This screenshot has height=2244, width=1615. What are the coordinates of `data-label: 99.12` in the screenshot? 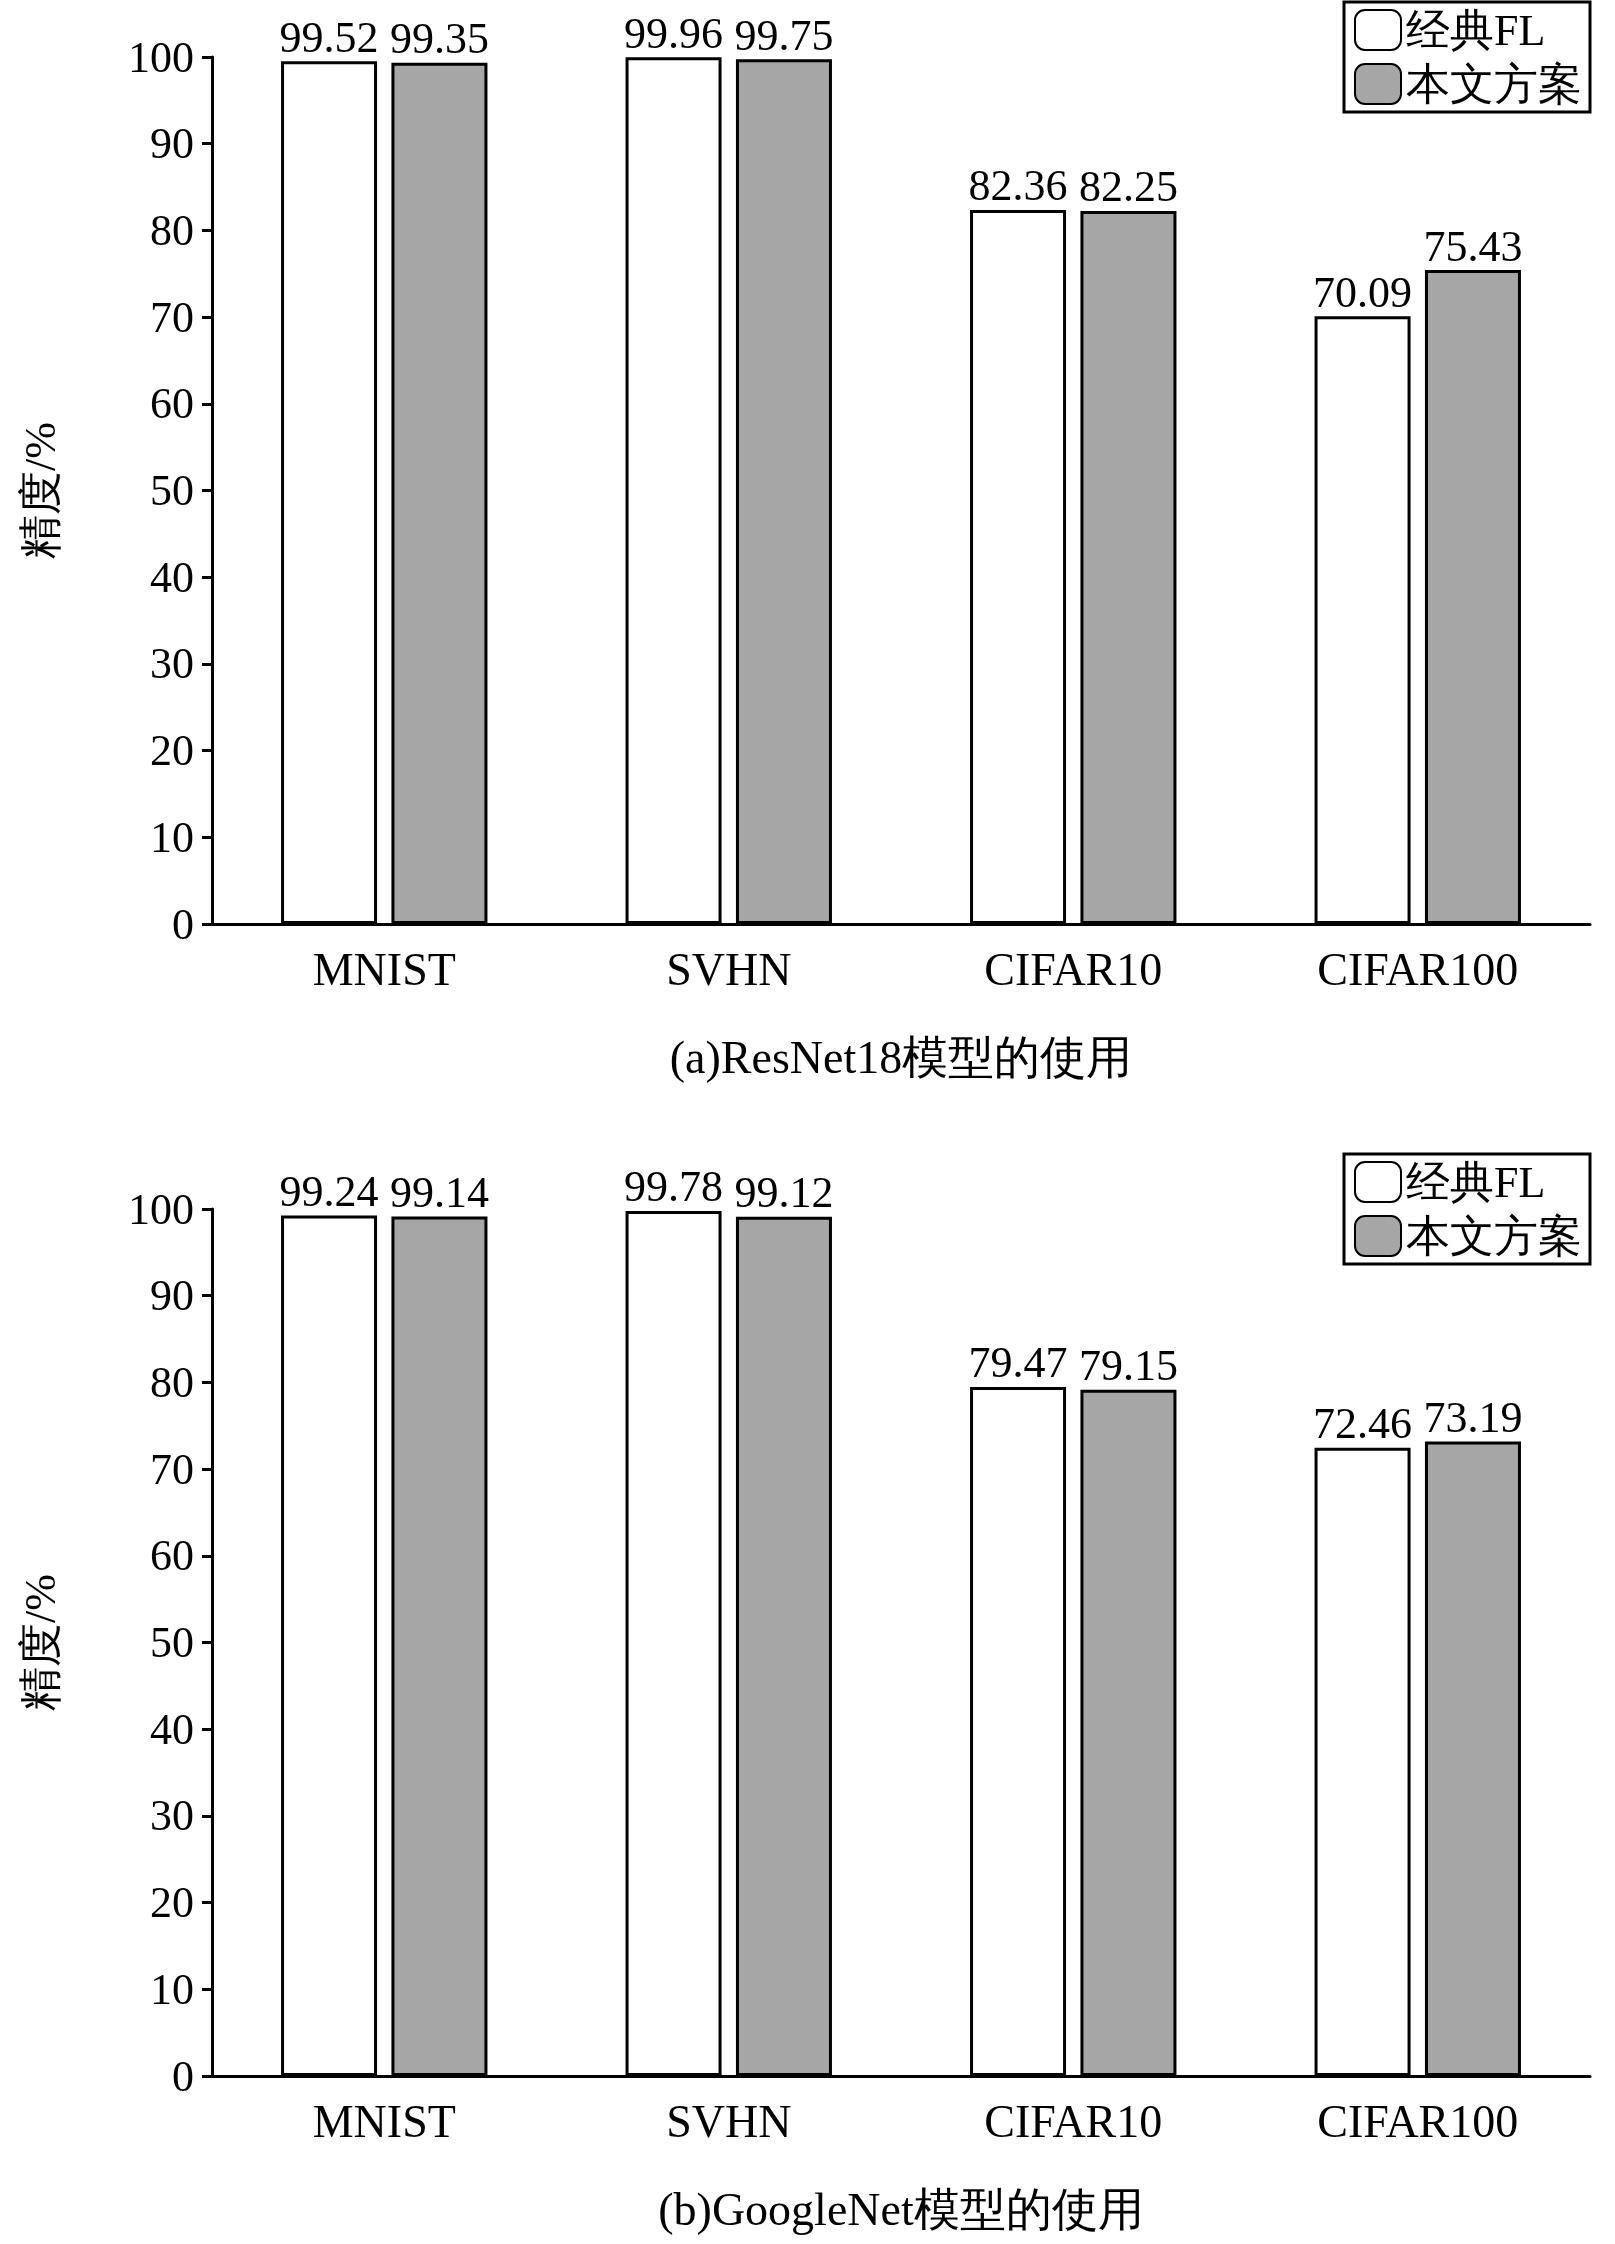 It's located at (784, 1193).